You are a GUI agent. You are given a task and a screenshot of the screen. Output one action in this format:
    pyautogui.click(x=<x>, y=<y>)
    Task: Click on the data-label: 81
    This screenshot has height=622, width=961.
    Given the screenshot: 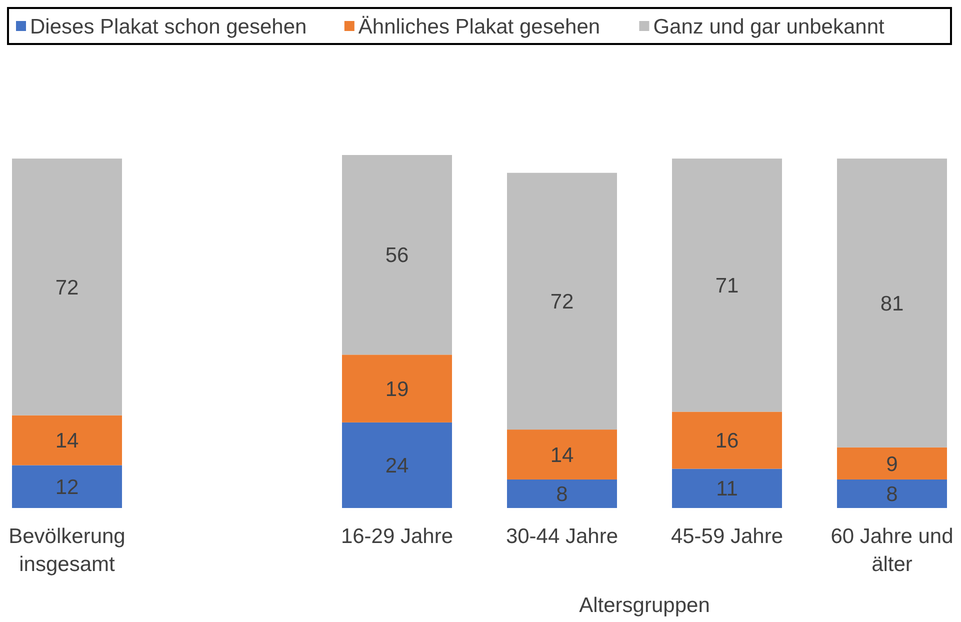 What is the action you would take?
    pyautogui.click(x=892, y=304)
    